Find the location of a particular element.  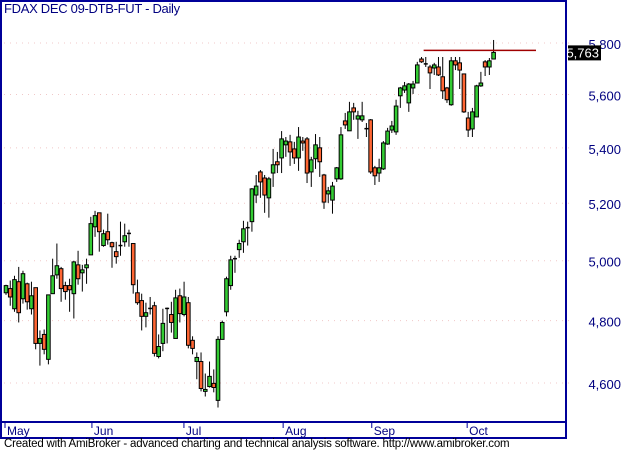

y-tick-label: 5,000 is located at coordinates (604, 262).